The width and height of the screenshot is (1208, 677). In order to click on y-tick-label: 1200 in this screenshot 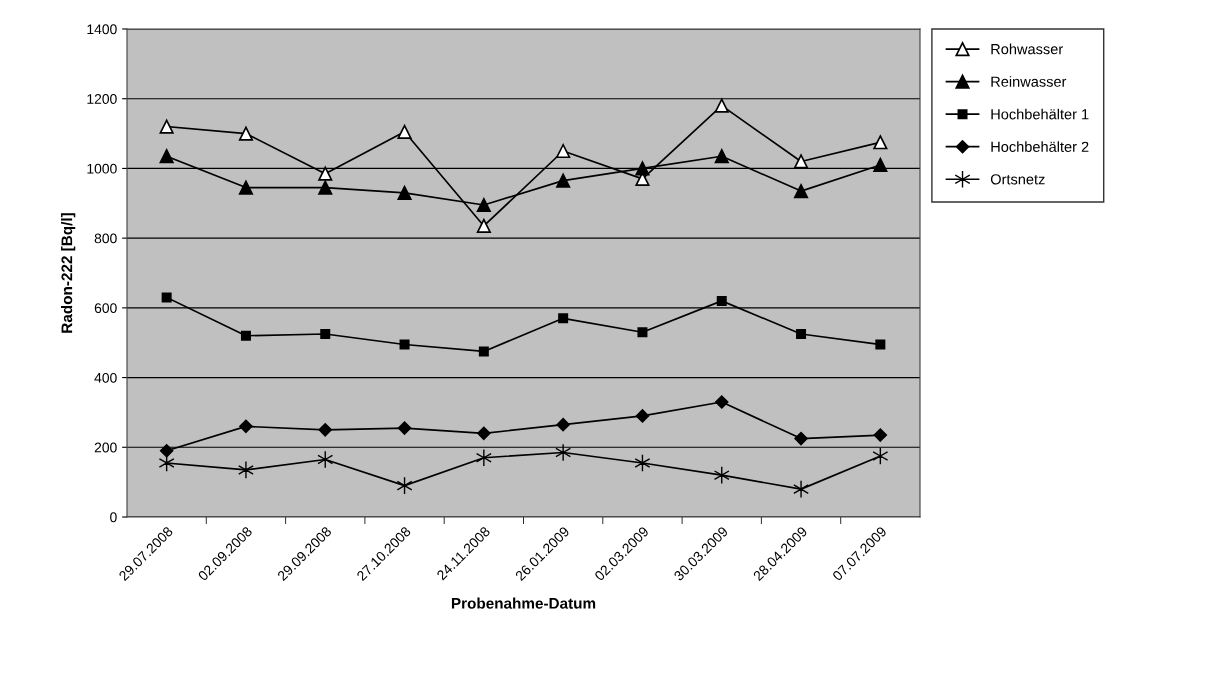, I will do `click(102, 99)`.